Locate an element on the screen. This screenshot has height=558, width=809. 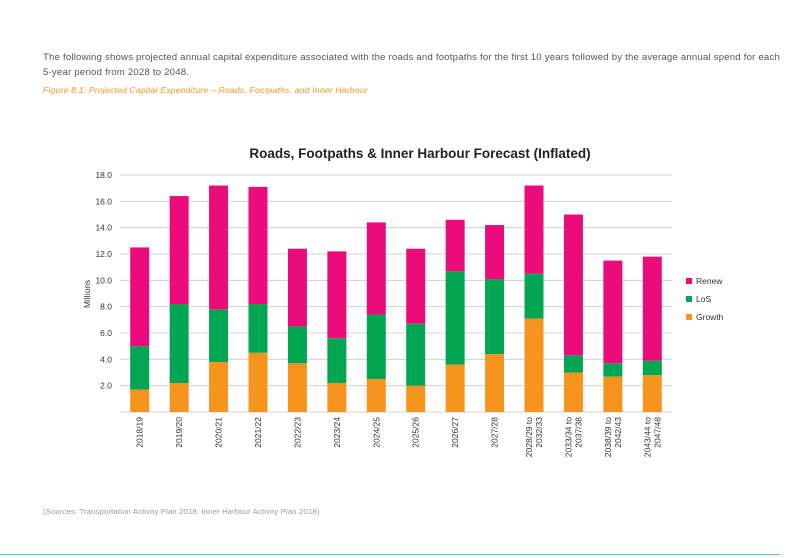
legend-label-los: LoS is located at coordinates (703, 299).